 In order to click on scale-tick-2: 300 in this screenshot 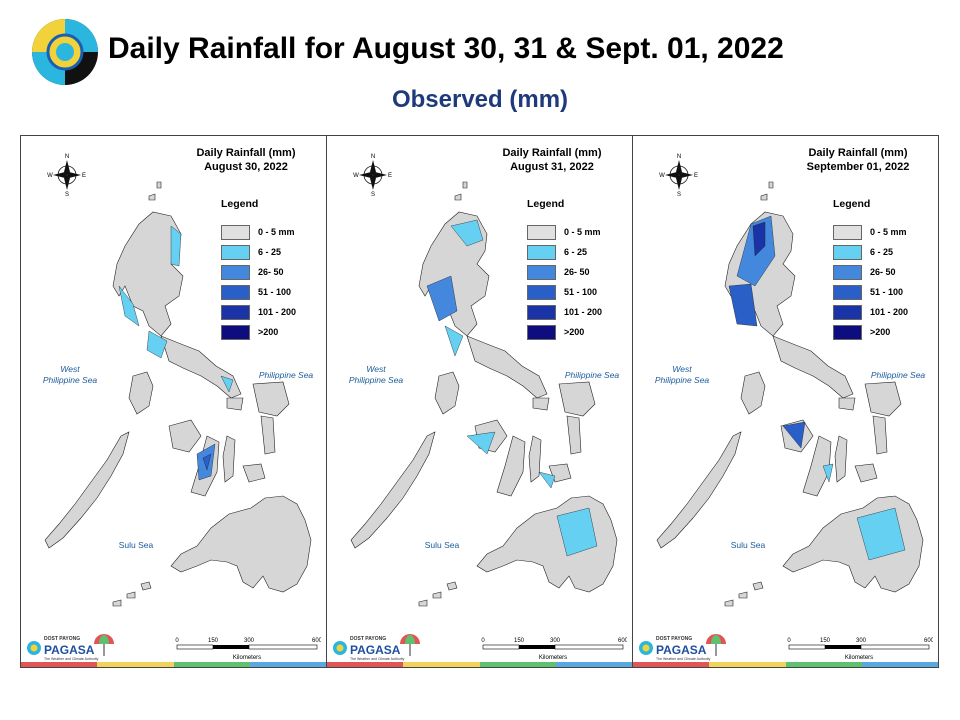, I will do `click(555, 641)`.